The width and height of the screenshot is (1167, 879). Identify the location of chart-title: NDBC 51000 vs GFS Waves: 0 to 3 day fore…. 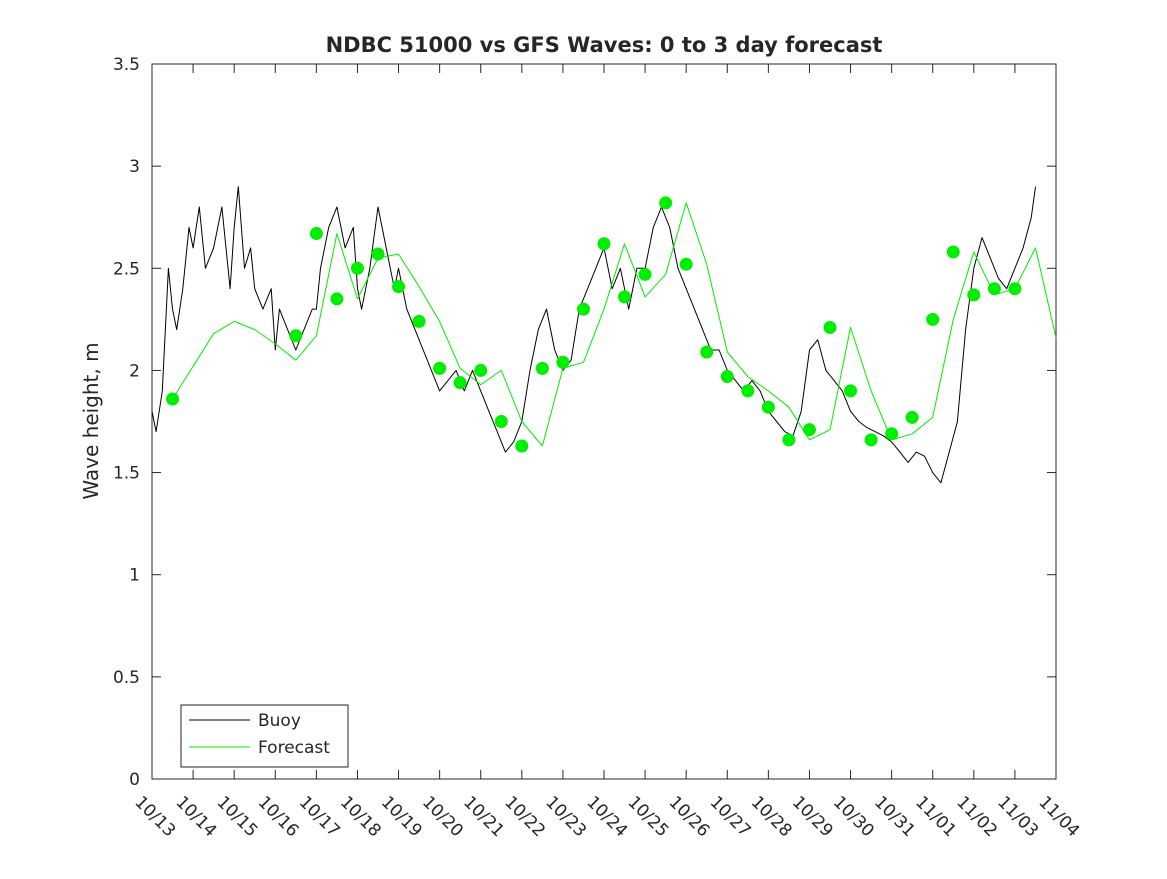
(604, 45).